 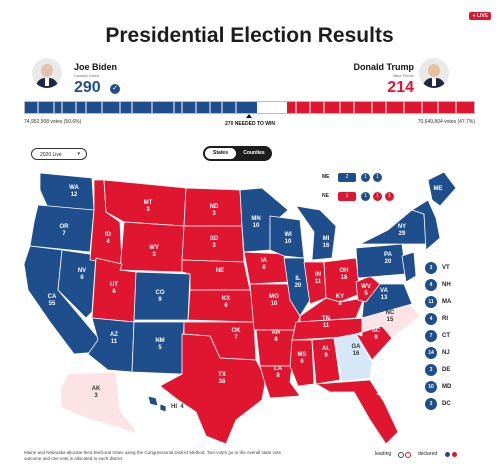 What do you see at coordinates (431, 285) in the screenshot?
I see `small-state-ev: 4` at bounding box center [431, 285].